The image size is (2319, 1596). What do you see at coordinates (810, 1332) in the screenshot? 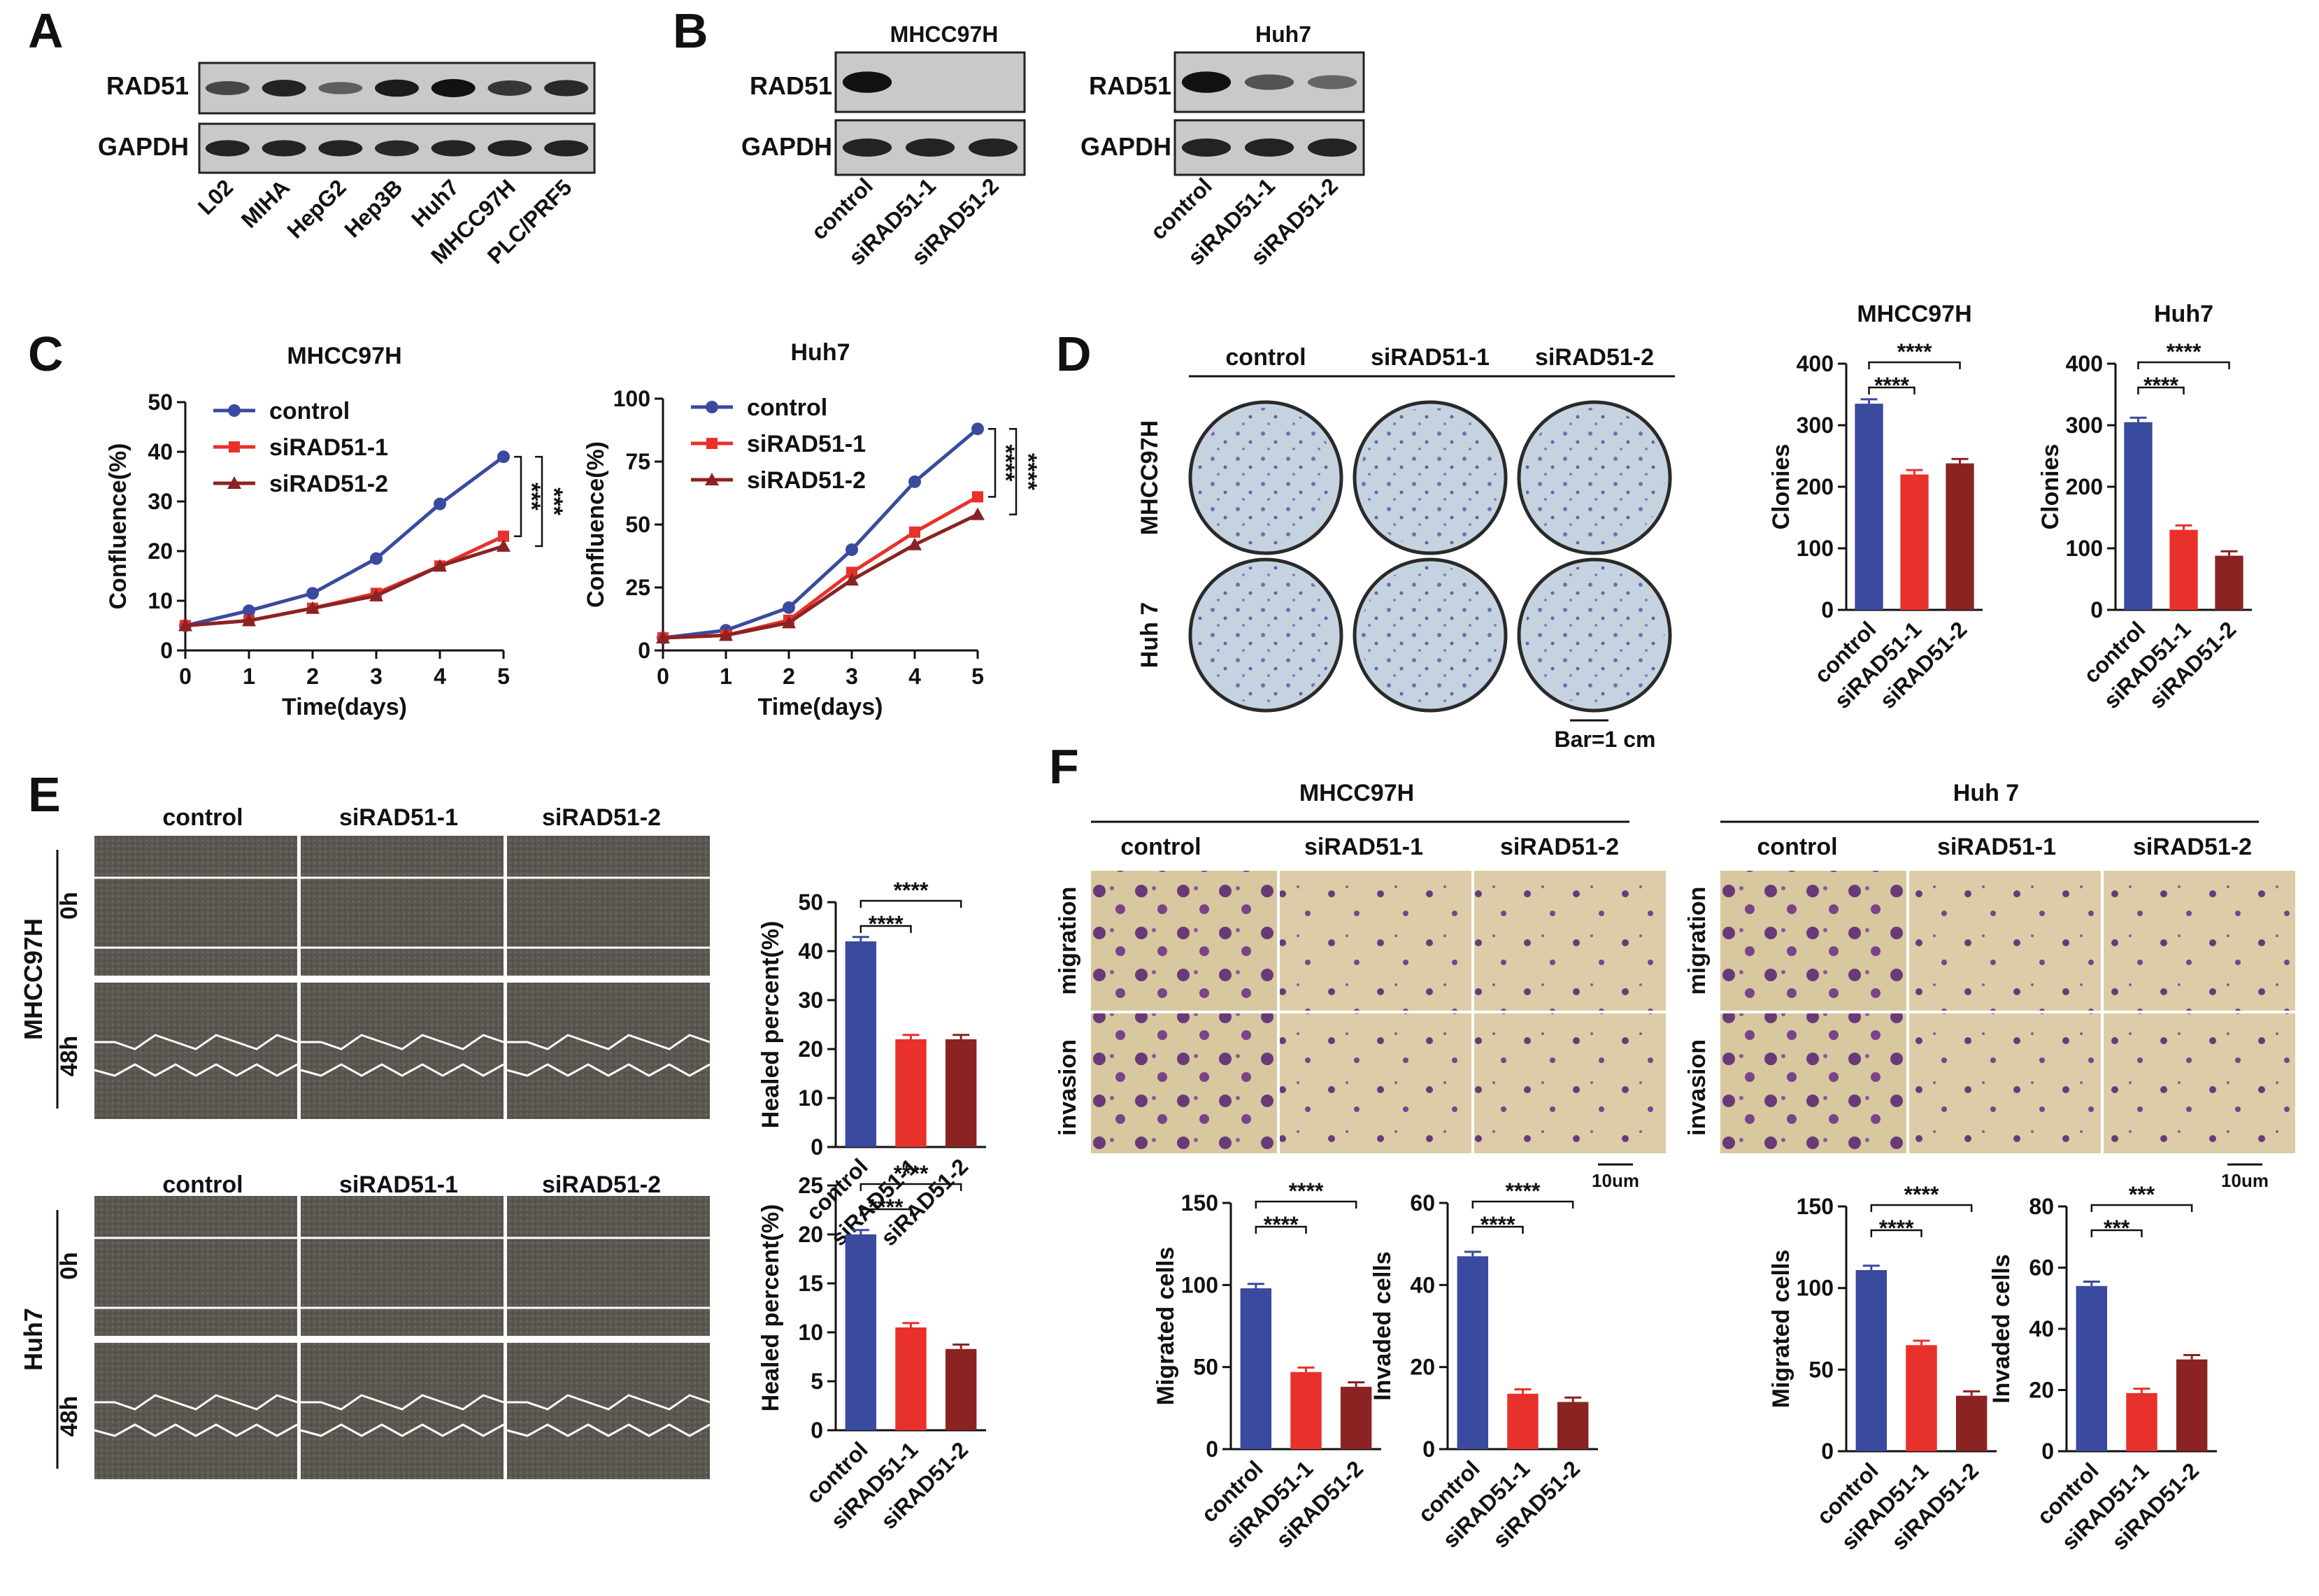
I see `y-tick-label: 10` at bounding box center [810, 1332].